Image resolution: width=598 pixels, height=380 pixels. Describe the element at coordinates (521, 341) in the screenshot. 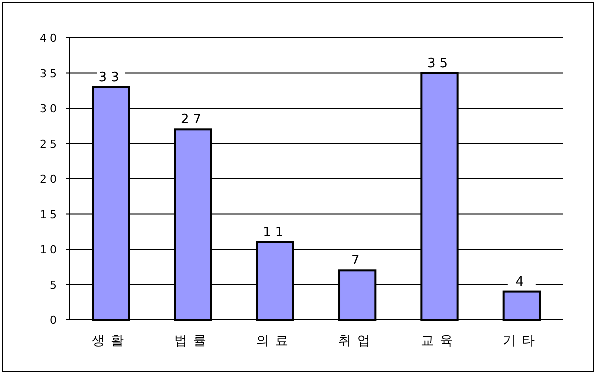

I see `x-tick-label: 기타` at that location.